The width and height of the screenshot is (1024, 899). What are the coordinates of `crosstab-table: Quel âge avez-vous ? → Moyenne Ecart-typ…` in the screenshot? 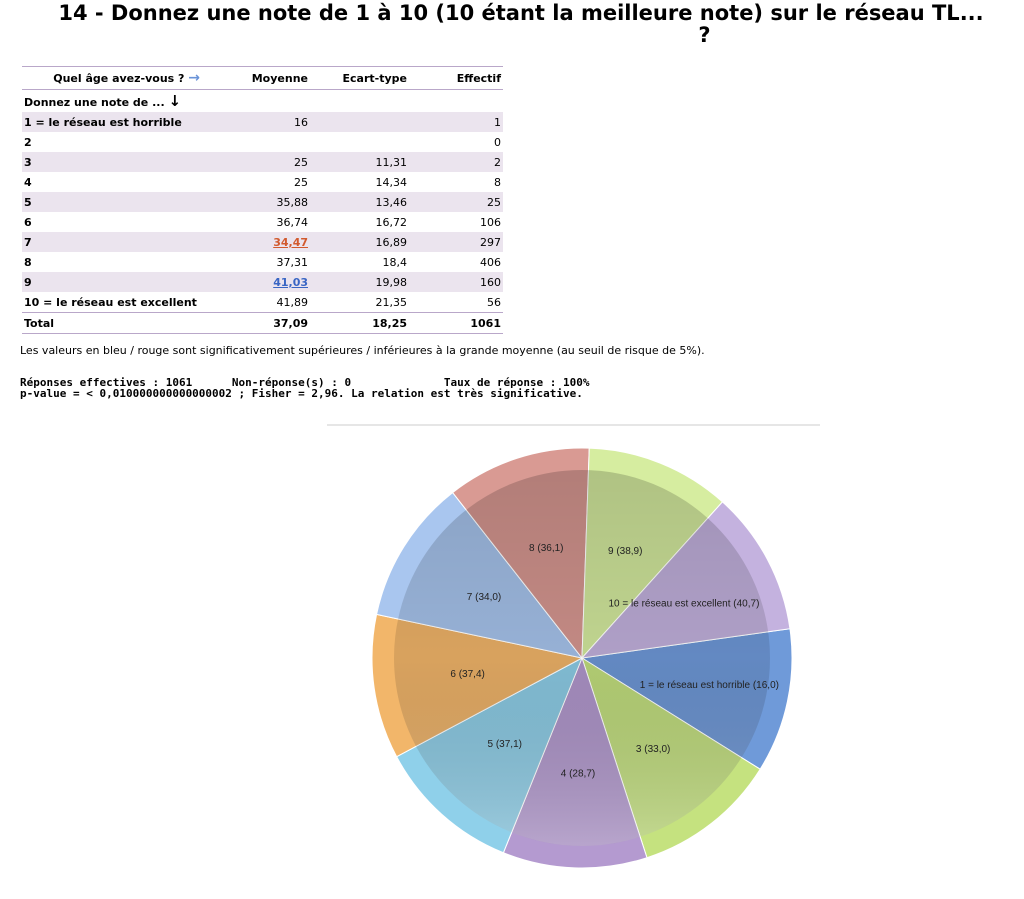 It's located at (262, 200).